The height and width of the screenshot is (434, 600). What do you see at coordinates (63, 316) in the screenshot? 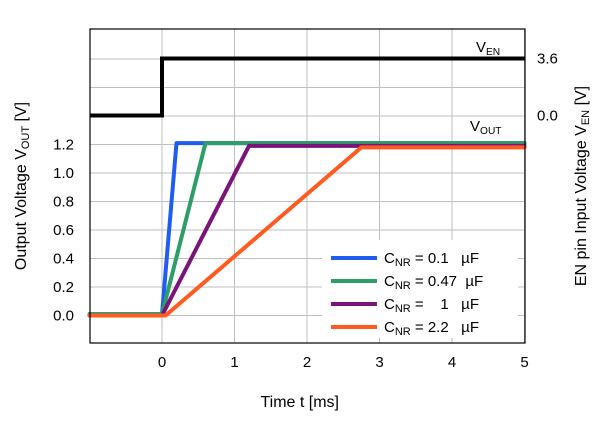
I see `y-tick-label-left: 0.0` at bounding box center [63, 316].